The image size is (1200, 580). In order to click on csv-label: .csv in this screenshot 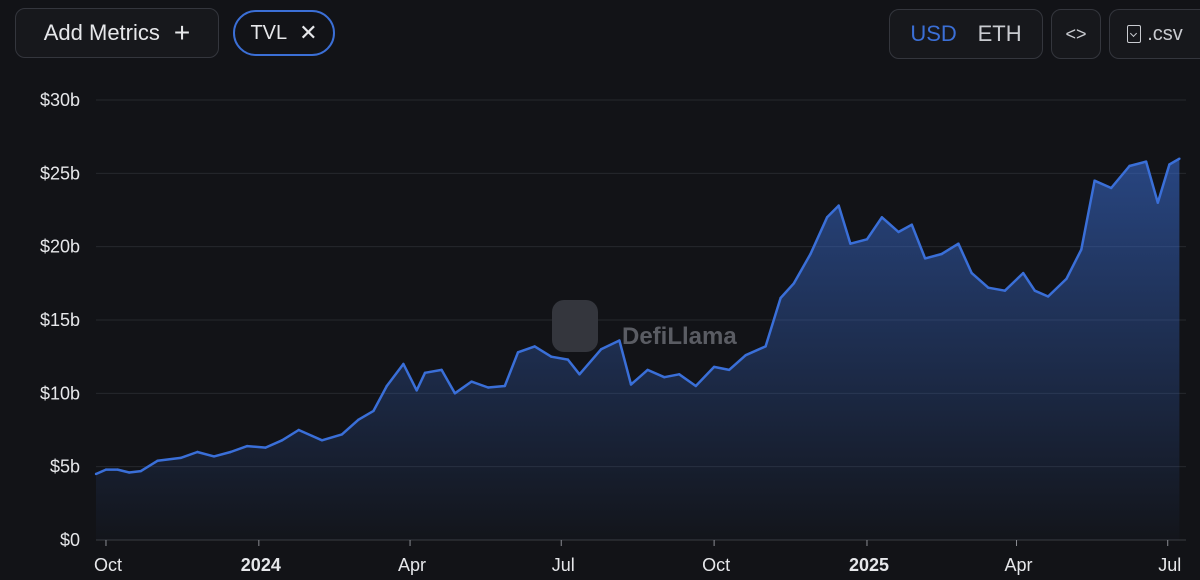, I will do `click(1165, 33)`.